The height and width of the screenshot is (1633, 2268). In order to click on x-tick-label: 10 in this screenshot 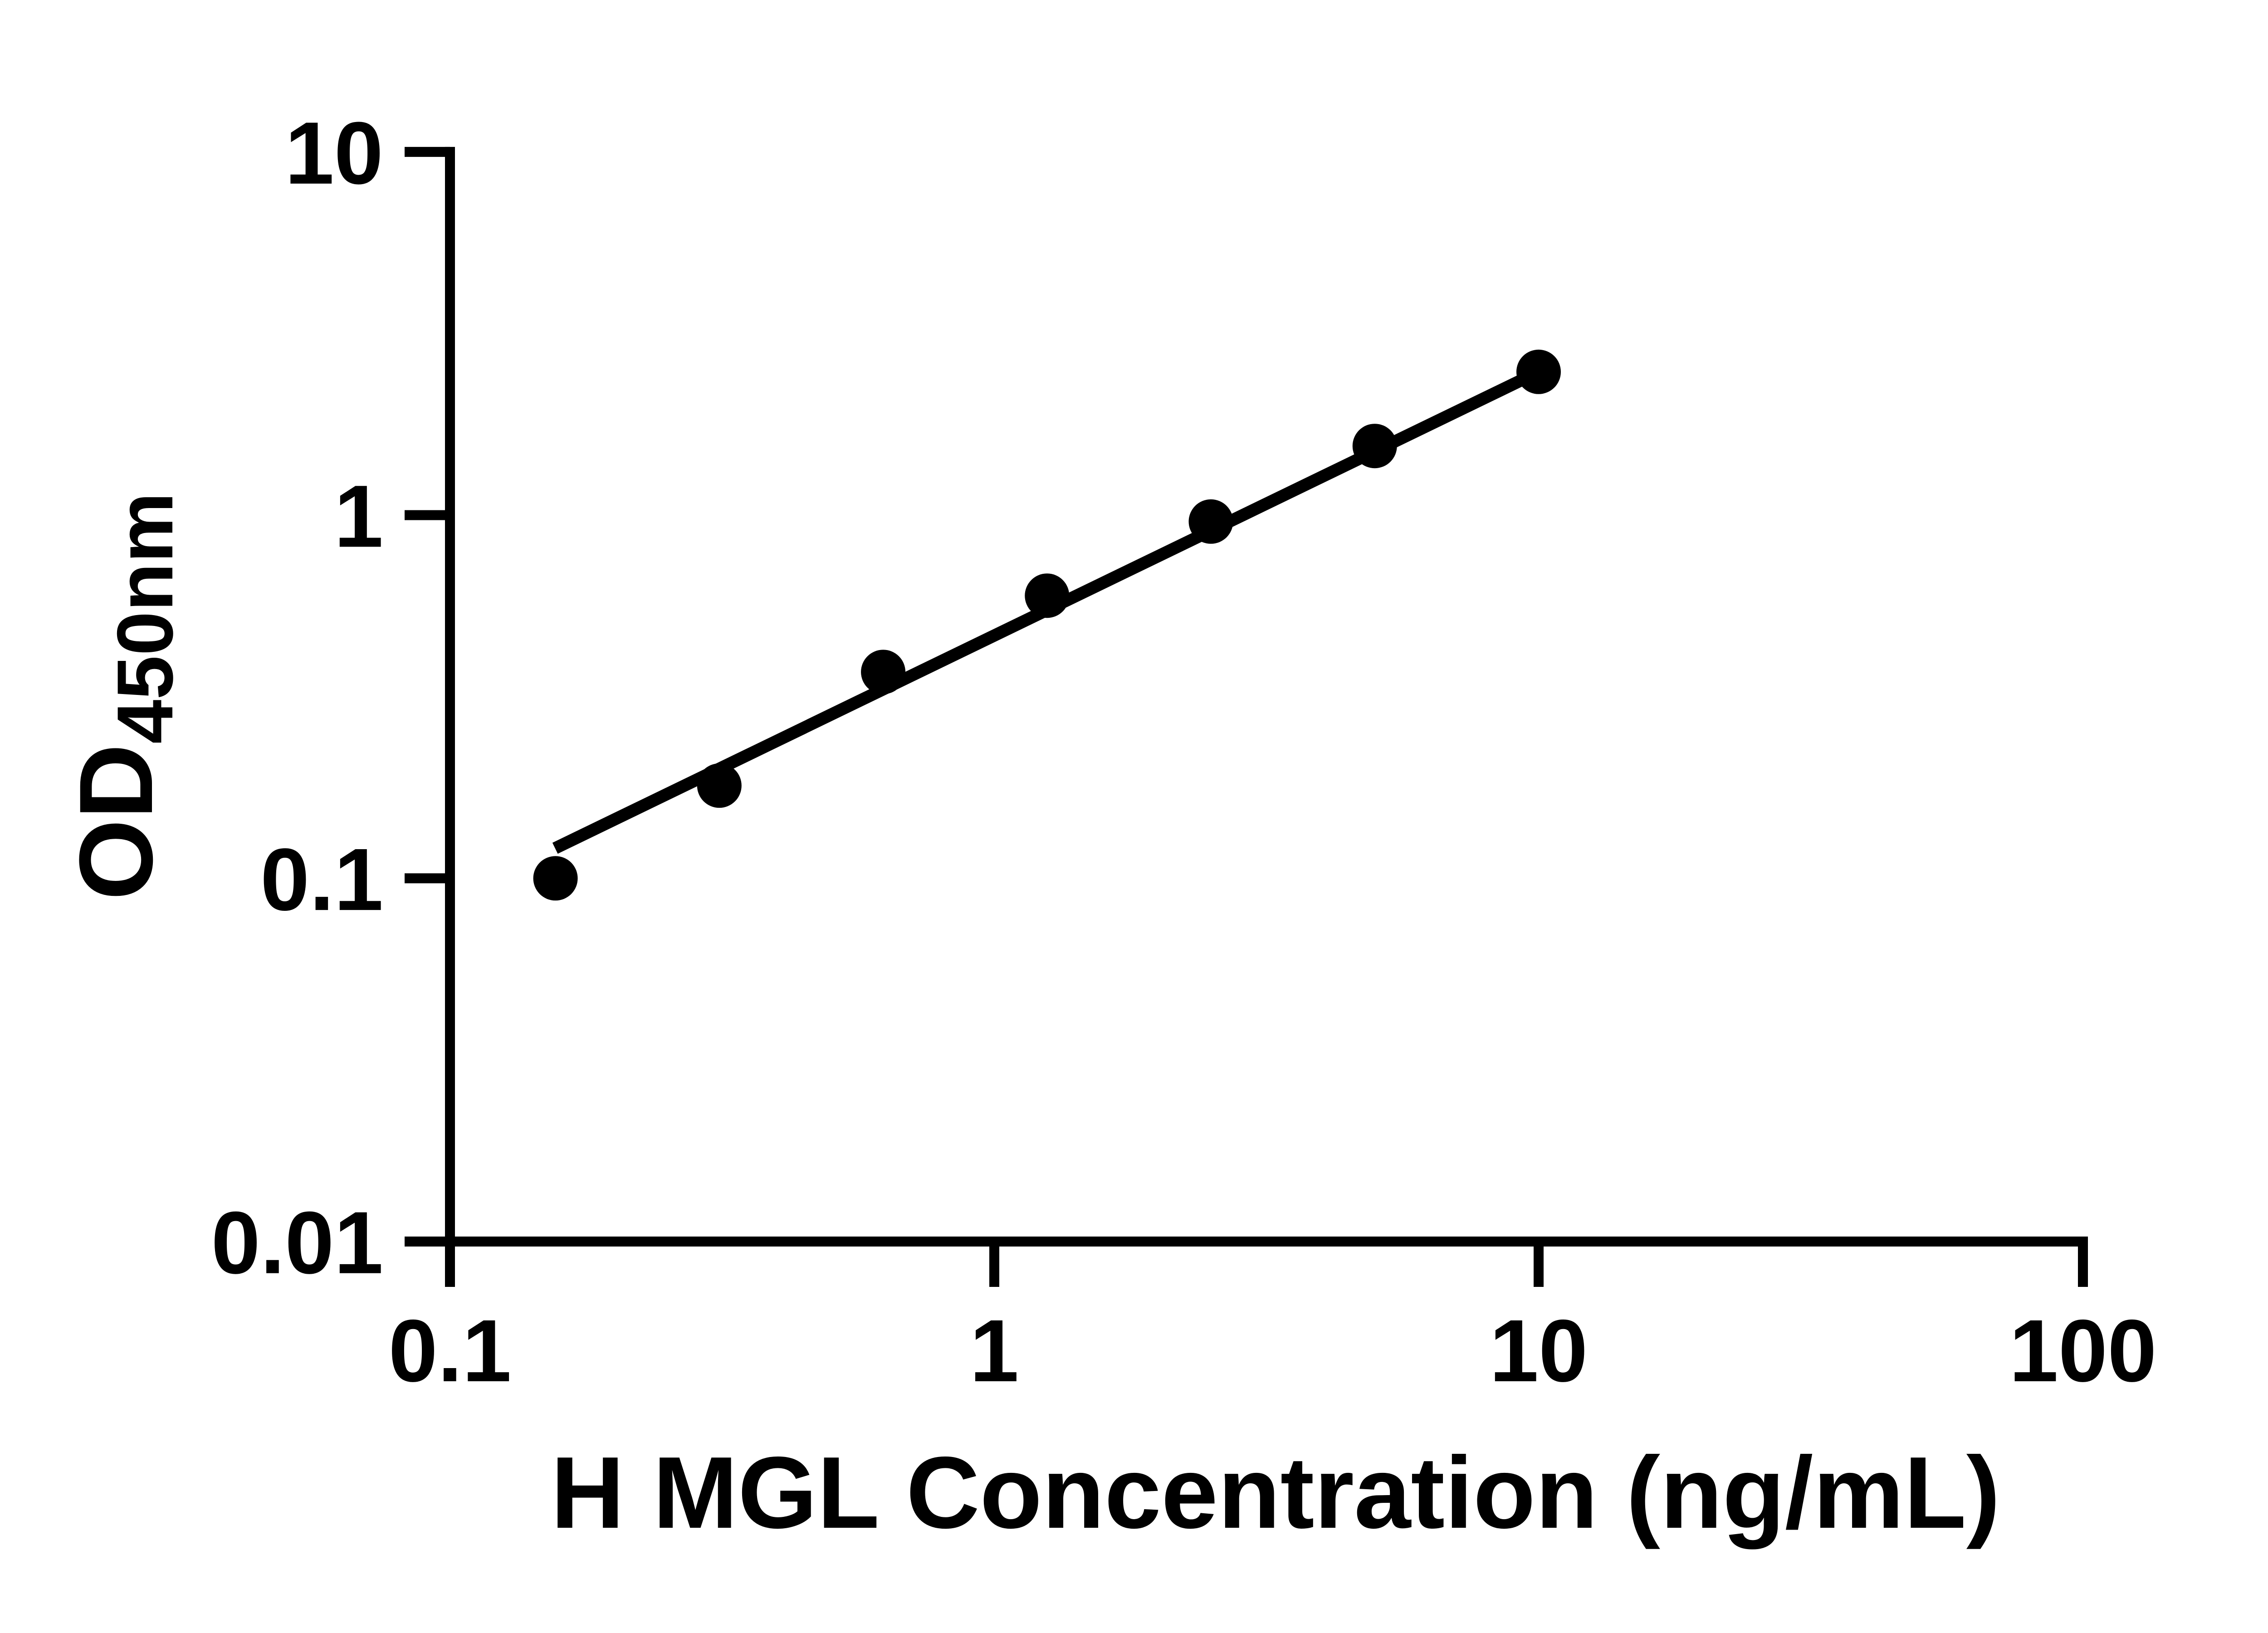, I will do `click(1539, 1350)`.